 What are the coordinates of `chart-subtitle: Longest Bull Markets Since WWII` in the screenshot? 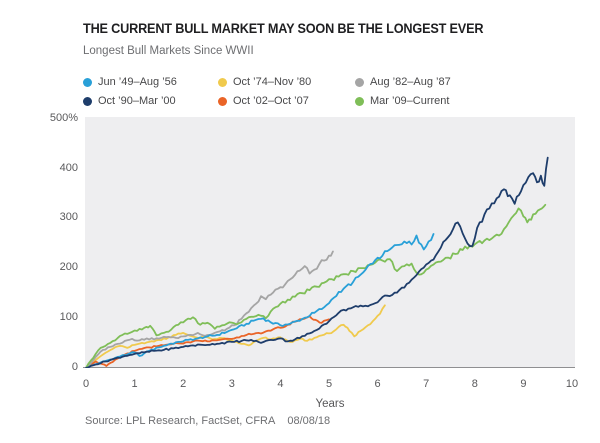 It's located at (168, 51).